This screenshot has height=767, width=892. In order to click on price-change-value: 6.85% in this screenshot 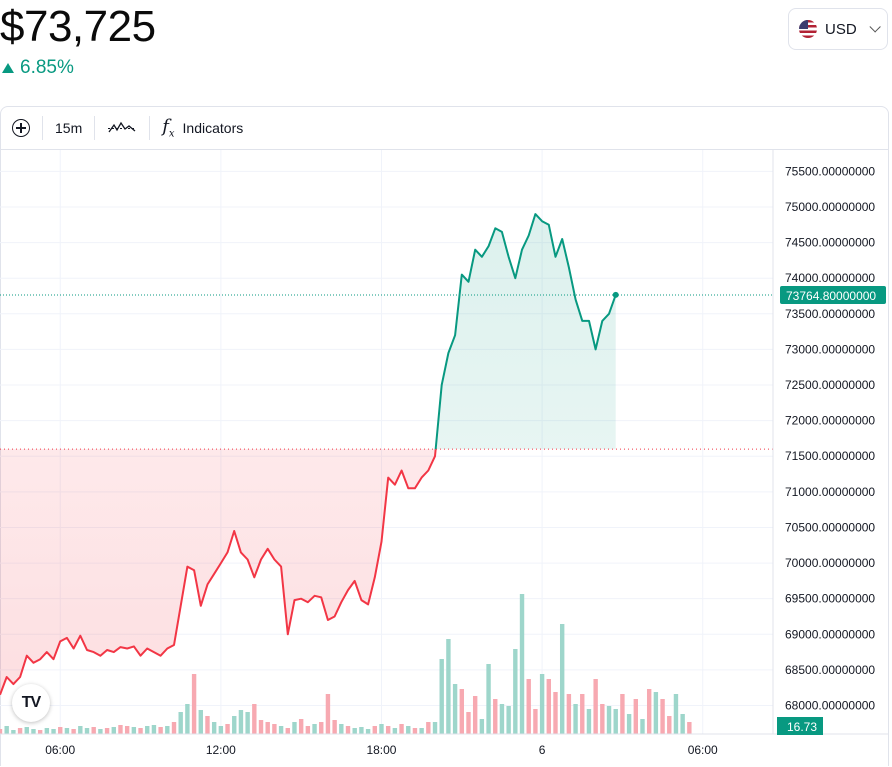, I will do `click(47, 67)`.